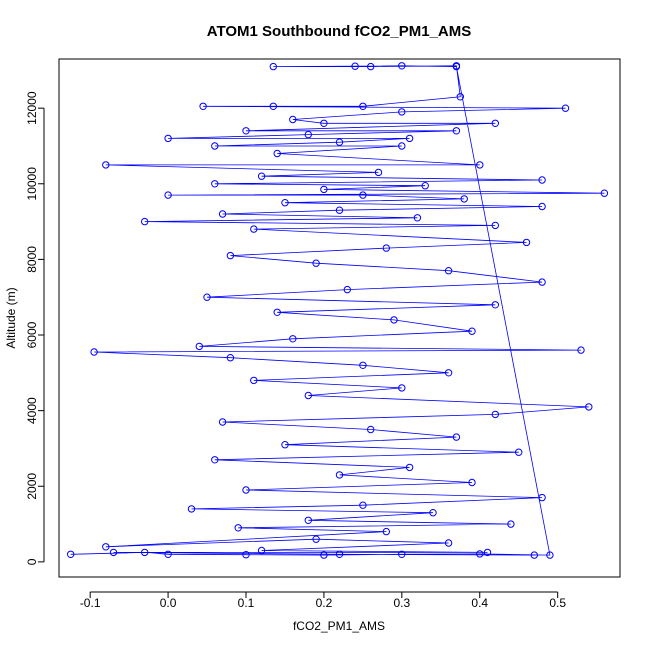  What do you see at coordinates (32, 334) in the screenshot?
I see `y-tick-label: 6000` at bounding box center [32, 334].